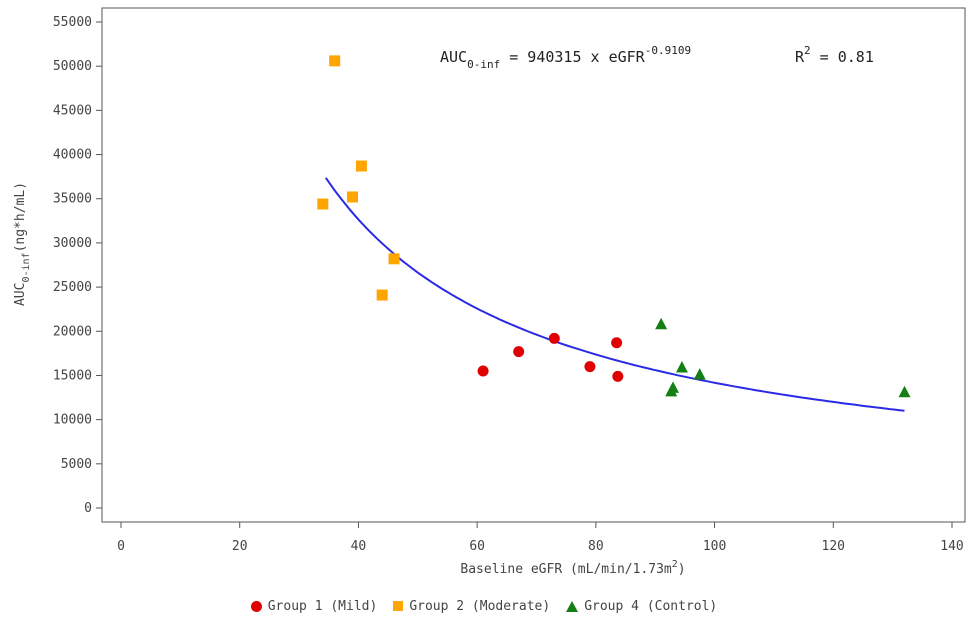 The height and width of the screenshot is (618, 968). I want to click on x-tick-label: 80, so click(596, 546).